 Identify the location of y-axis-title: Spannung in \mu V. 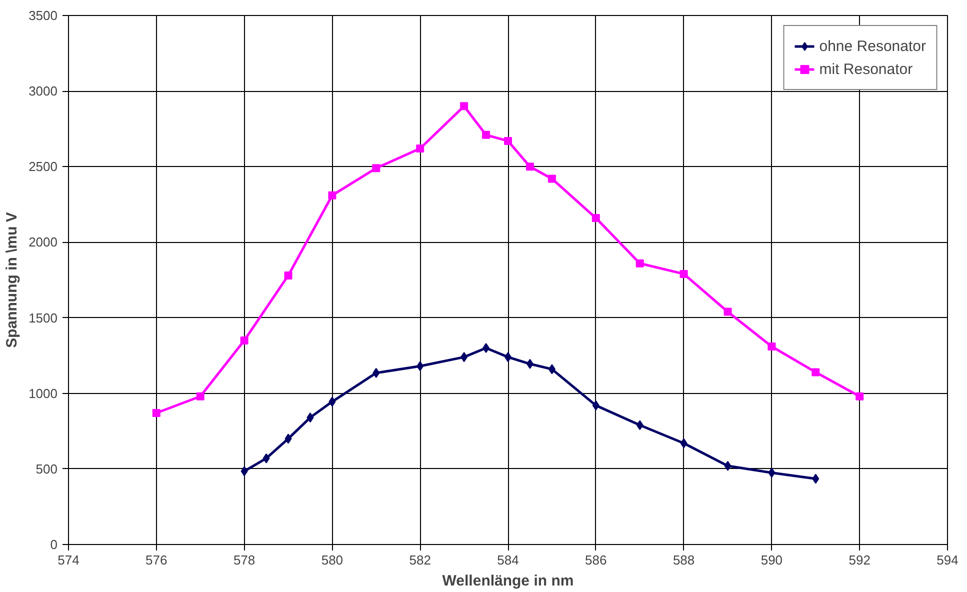
(12, 280).